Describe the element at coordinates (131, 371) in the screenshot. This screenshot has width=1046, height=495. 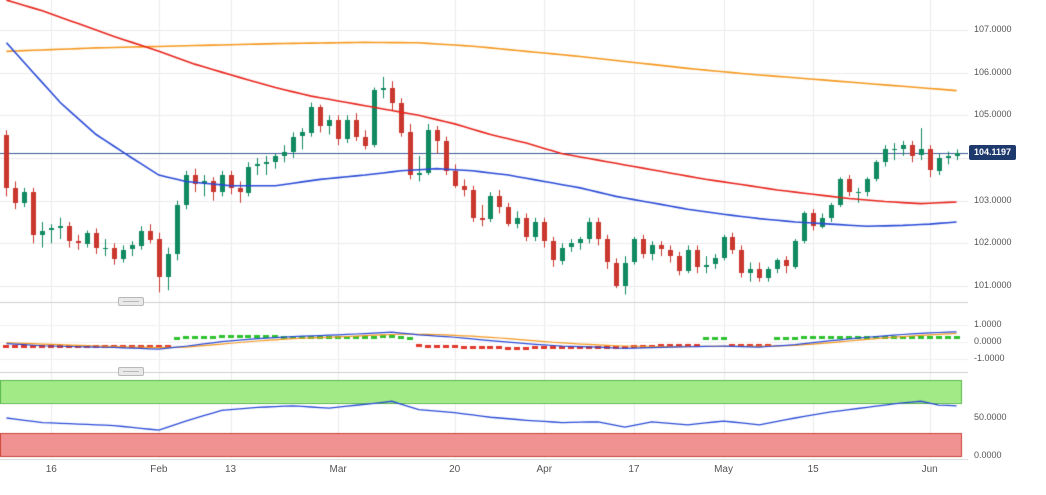
I see `panel-resize-handle-lower` at that location.